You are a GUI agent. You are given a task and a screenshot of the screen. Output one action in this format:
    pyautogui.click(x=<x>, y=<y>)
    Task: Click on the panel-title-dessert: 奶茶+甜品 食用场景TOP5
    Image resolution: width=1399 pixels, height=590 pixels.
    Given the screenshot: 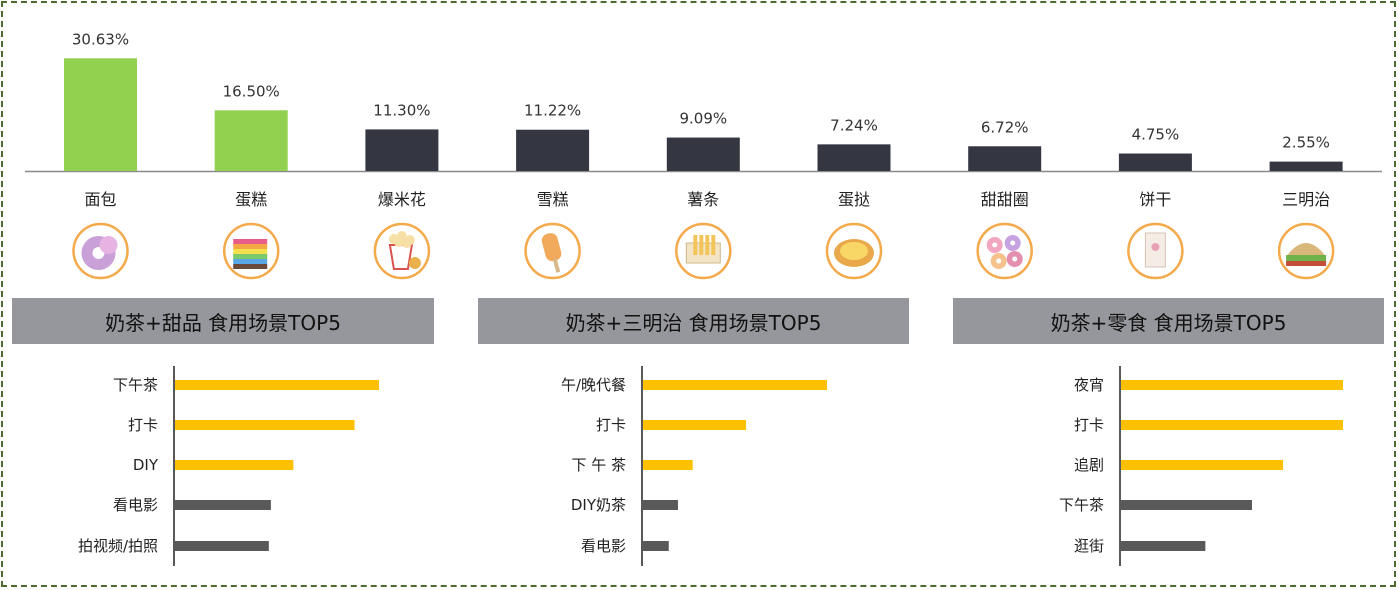 What is the action you would take?
    pyautogui.click(x=223, y=321)
    